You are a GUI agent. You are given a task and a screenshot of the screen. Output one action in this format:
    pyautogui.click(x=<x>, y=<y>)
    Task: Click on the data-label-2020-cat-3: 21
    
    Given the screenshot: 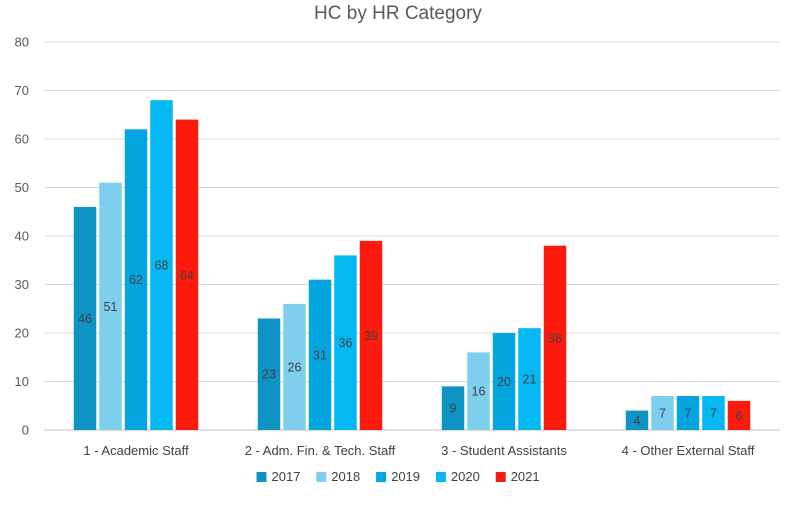 What is the action you would take?
    pyautogui.click(x=530, y=380)
    